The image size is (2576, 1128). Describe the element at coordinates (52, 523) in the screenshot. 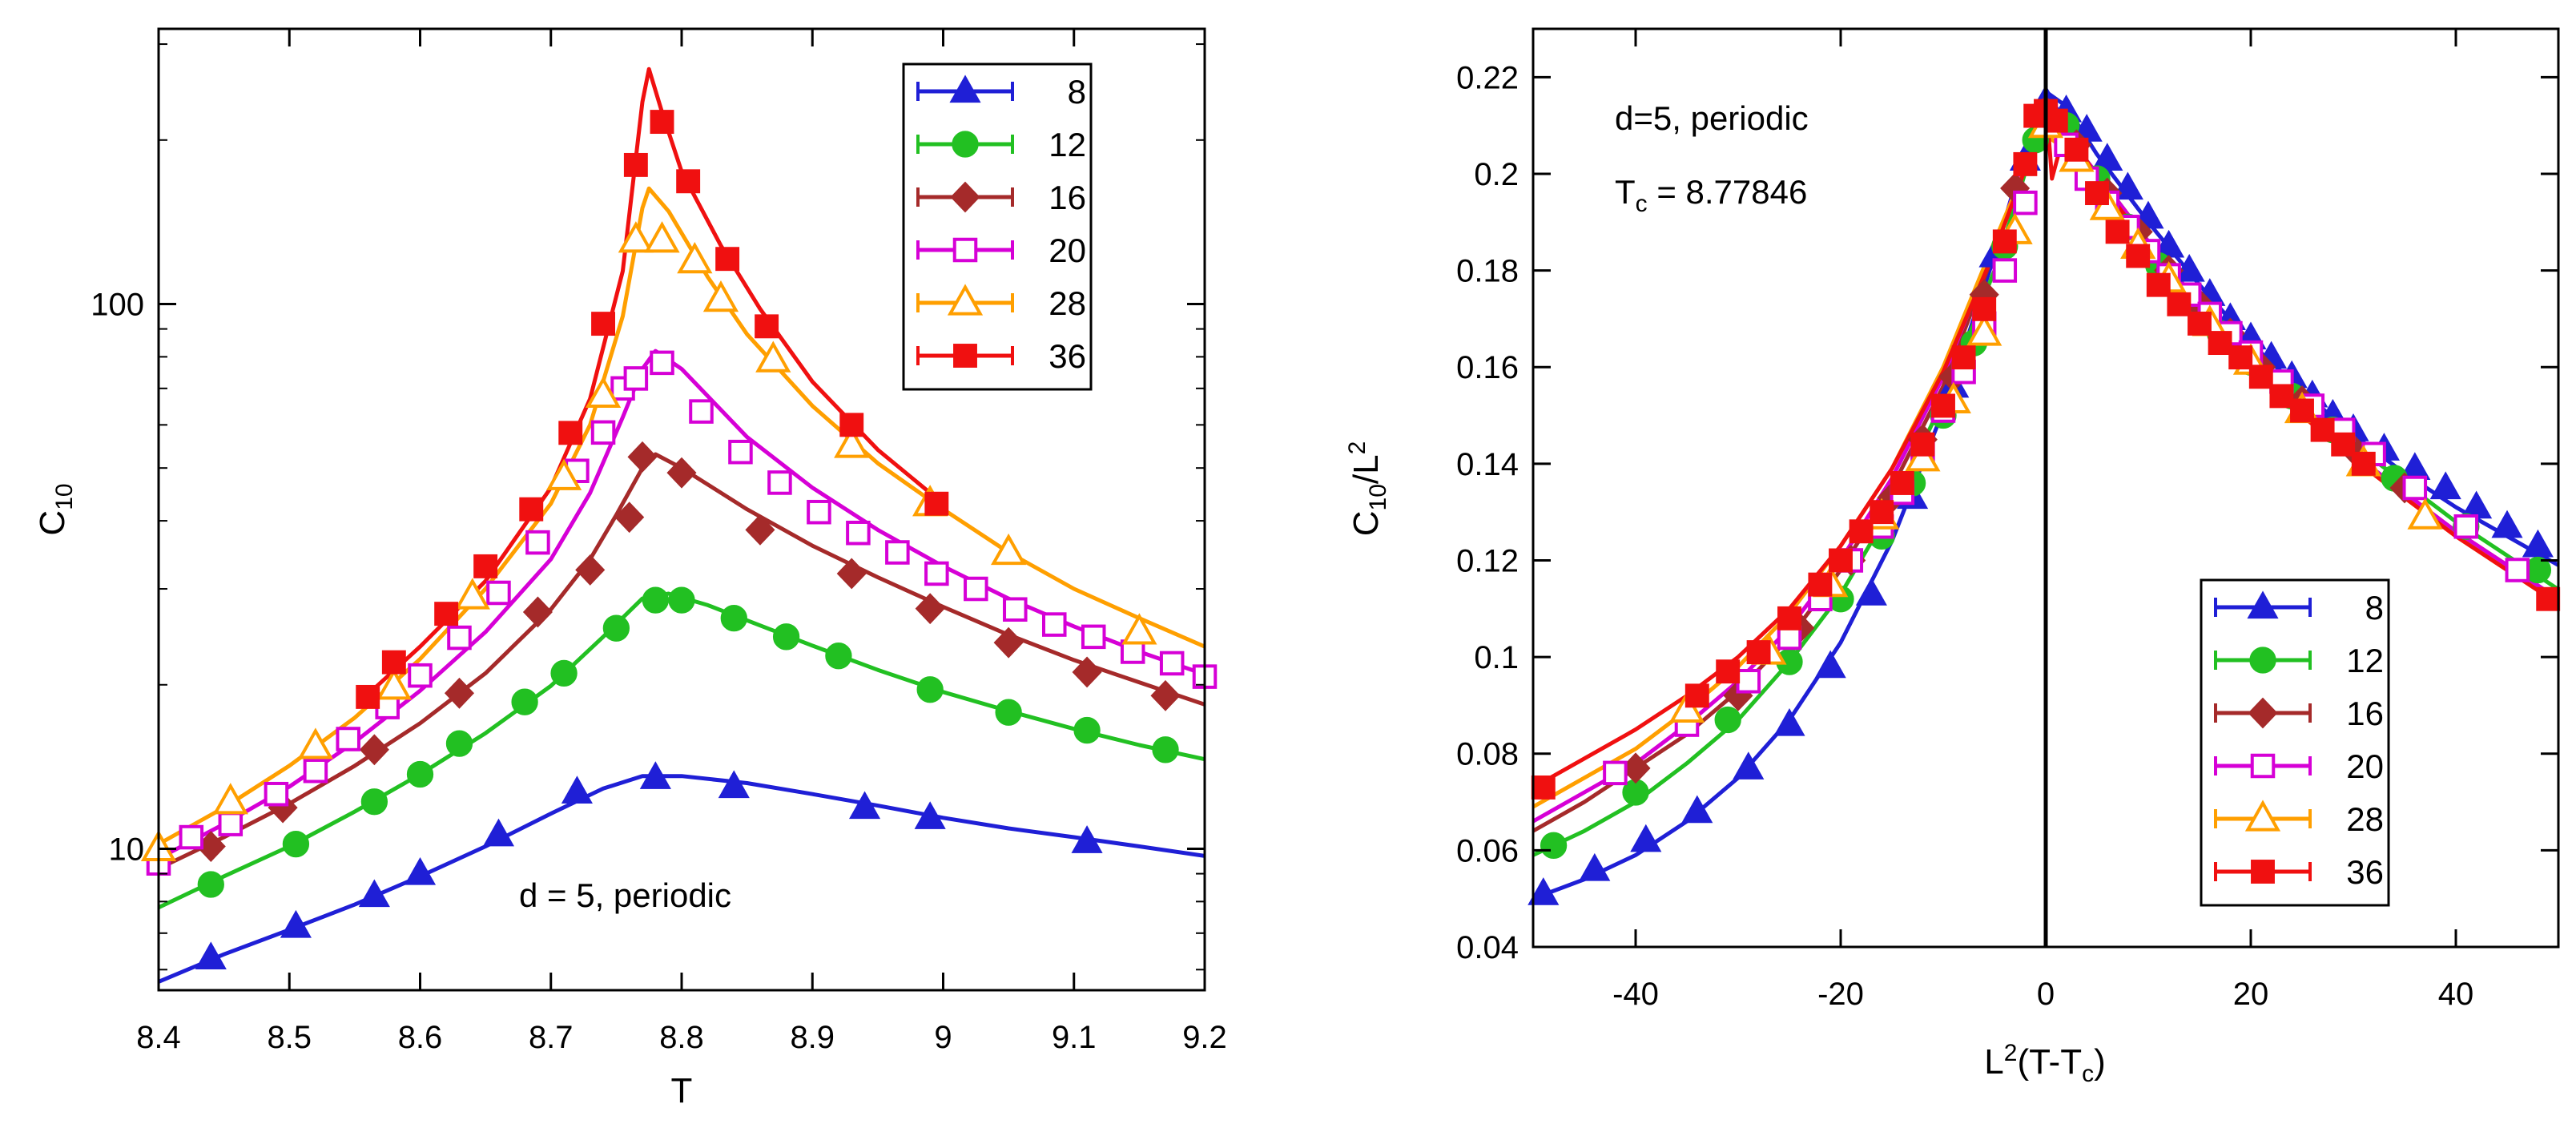

I see `left-y-axis-title-main: C` at that location.